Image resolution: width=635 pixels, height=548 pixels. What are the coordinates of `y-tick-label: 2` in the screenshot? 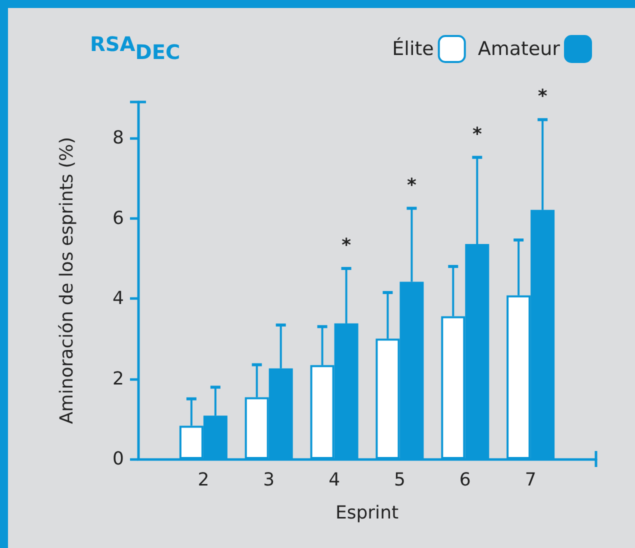 It's located at (118, 379).